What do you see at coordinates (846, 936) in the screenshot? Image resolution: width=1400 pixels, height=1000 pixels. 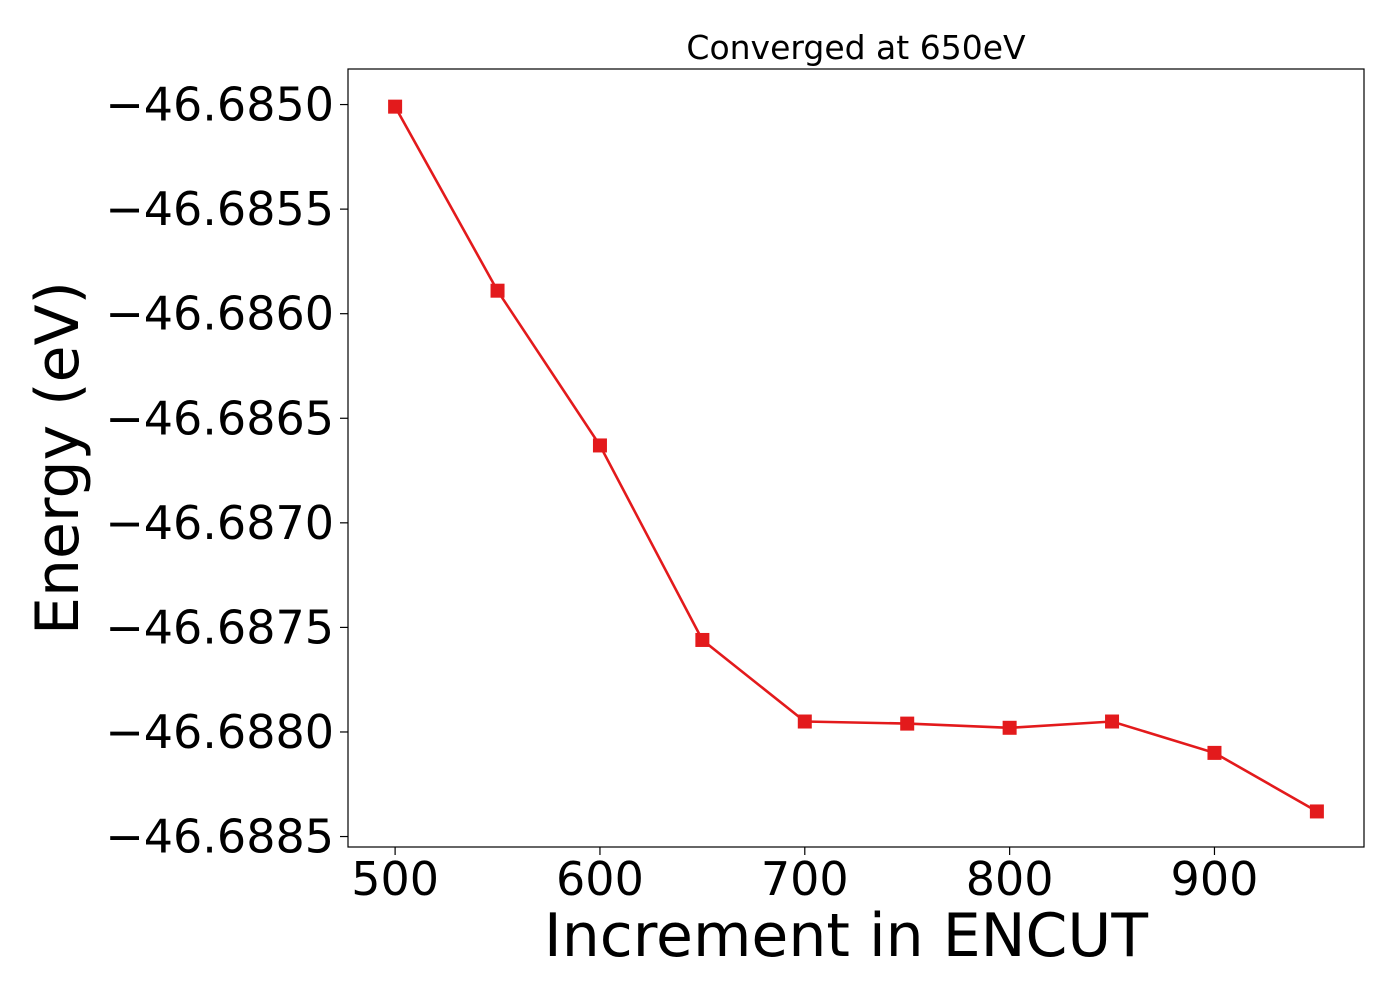 I see `x-axis-label: Increment in ENCUT` at bounding box center [846, 936].